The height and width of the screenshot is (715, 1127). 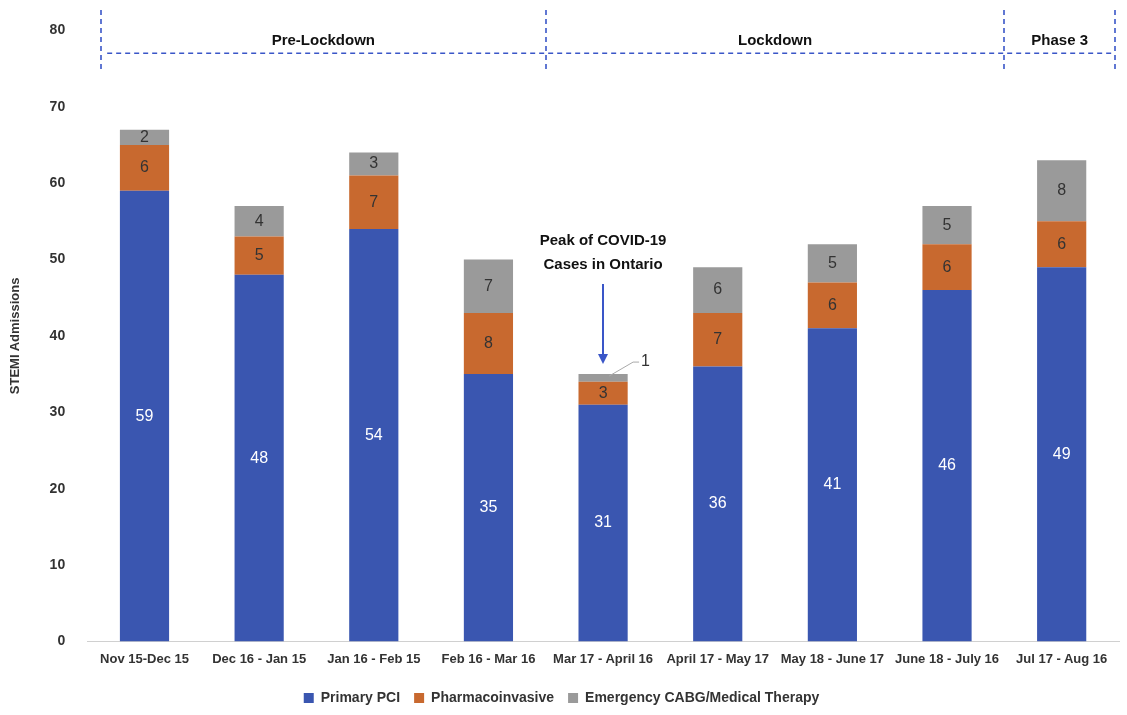 I want to click on x-tick-label: May 18 - June 17, so click(x=832, y=658).